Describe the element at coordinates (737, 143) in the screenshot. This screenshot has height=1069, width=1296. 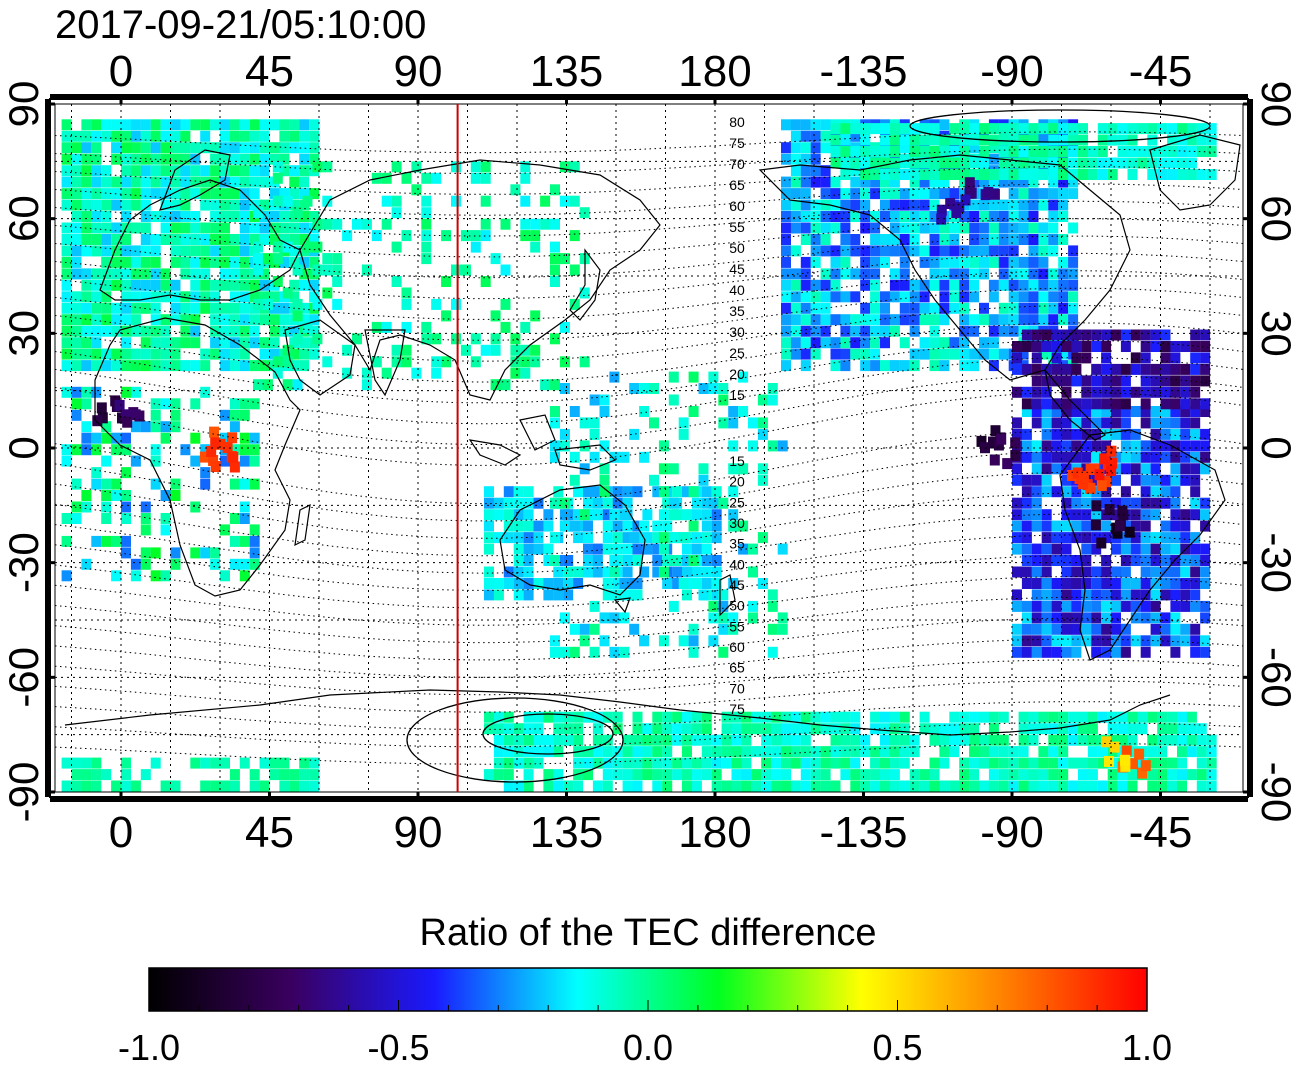
I see `contour-label-north: 75` at that location.